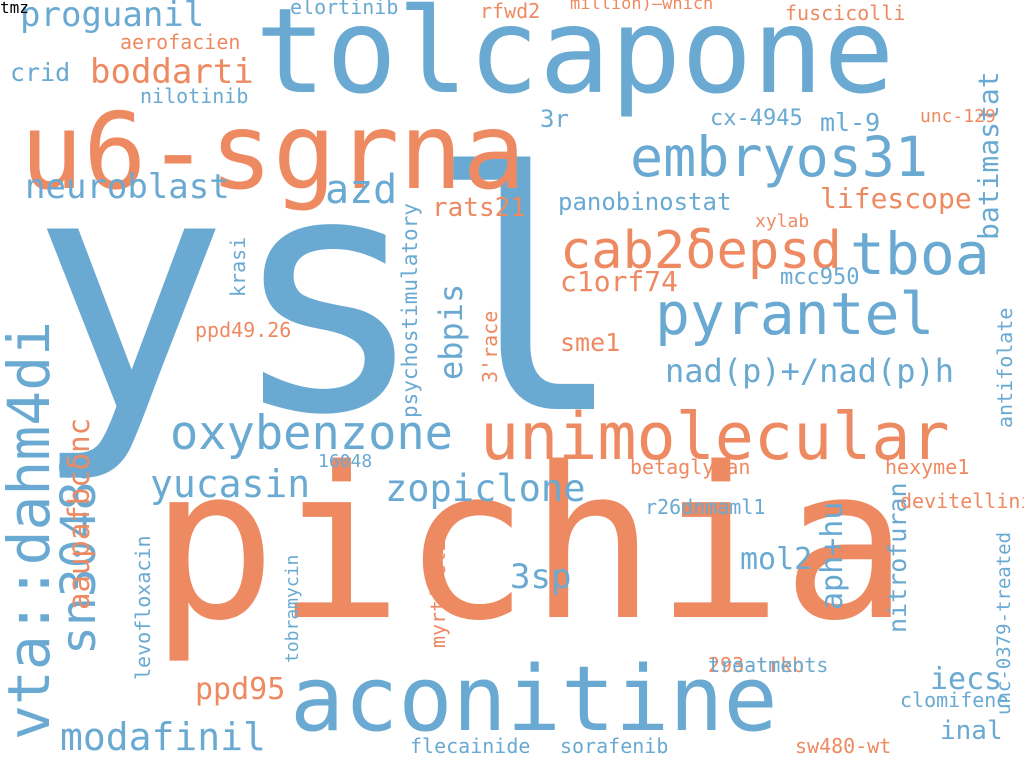 This screenshot has width=1024, height=768. What do you see at coordinates (619, 281) in the screenshot?
I see `word-c1orf74: c1orf74` at bounding box center [619, 281].